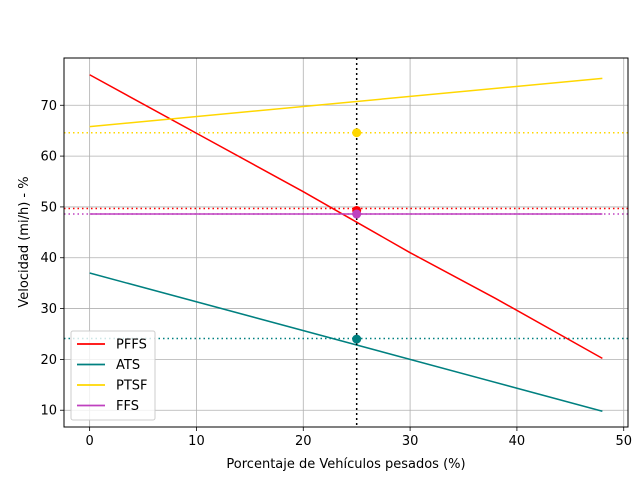 The height and width of the screenshot is (480, 640). I want to click on x-tick-label: 40, so click(517, 441).